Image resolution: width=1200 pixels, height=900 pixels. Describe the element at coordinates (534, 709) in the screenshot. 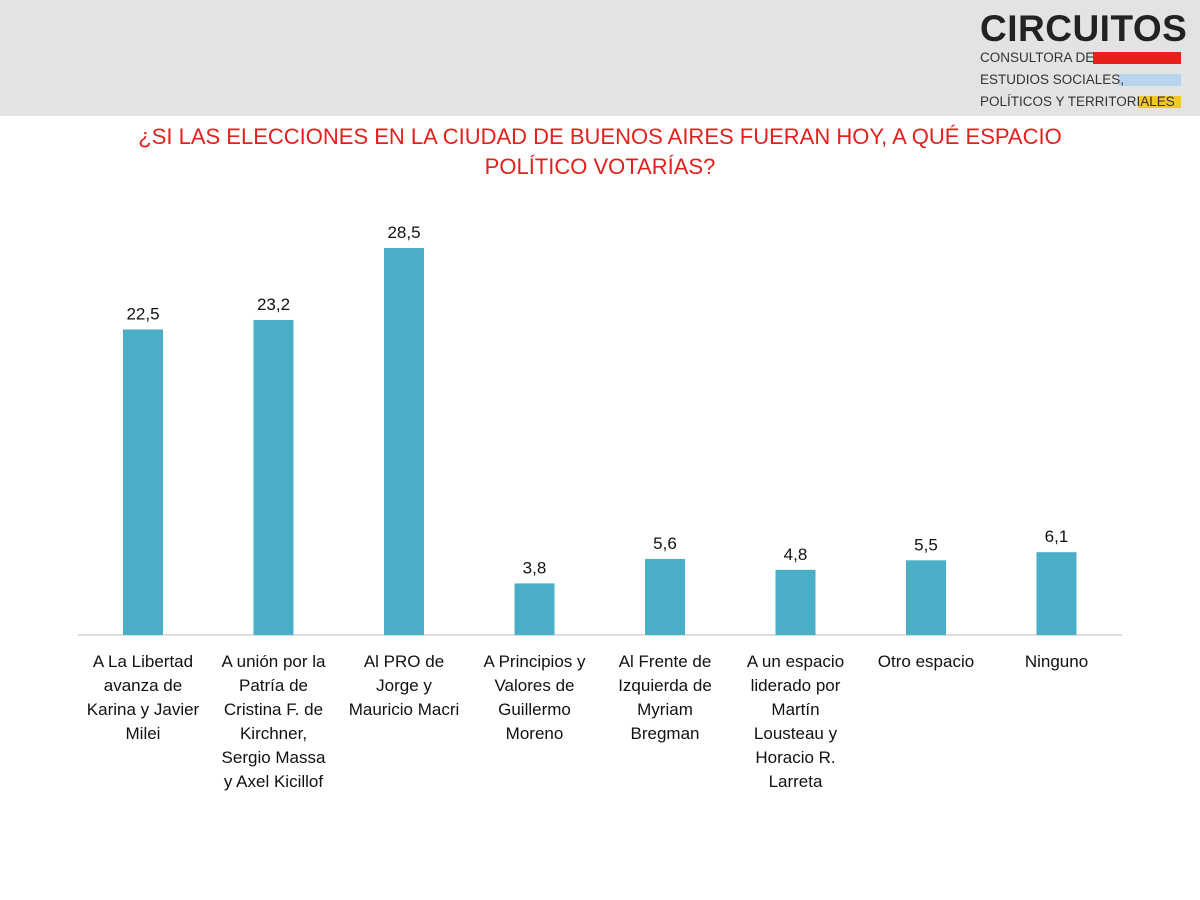

I see `category-label-line: Guillermo` at that location.